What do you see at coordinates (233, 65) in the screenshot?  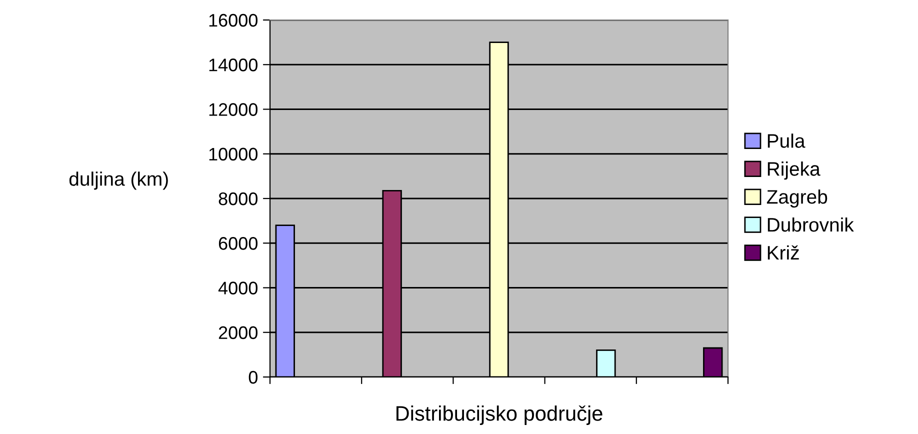 I see `y-tick-label: 14000` at bounding box center [233, 65].